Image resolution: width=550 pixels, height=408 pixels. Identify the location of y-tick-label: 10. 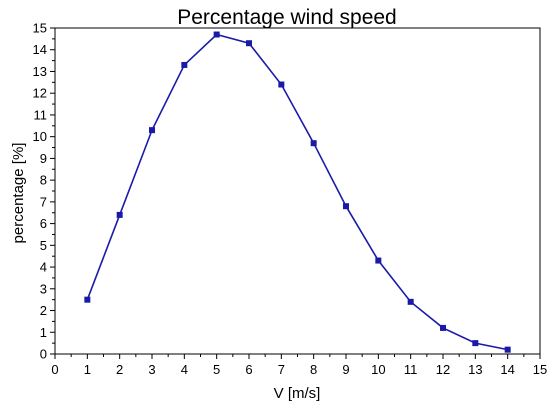
(40, 136).